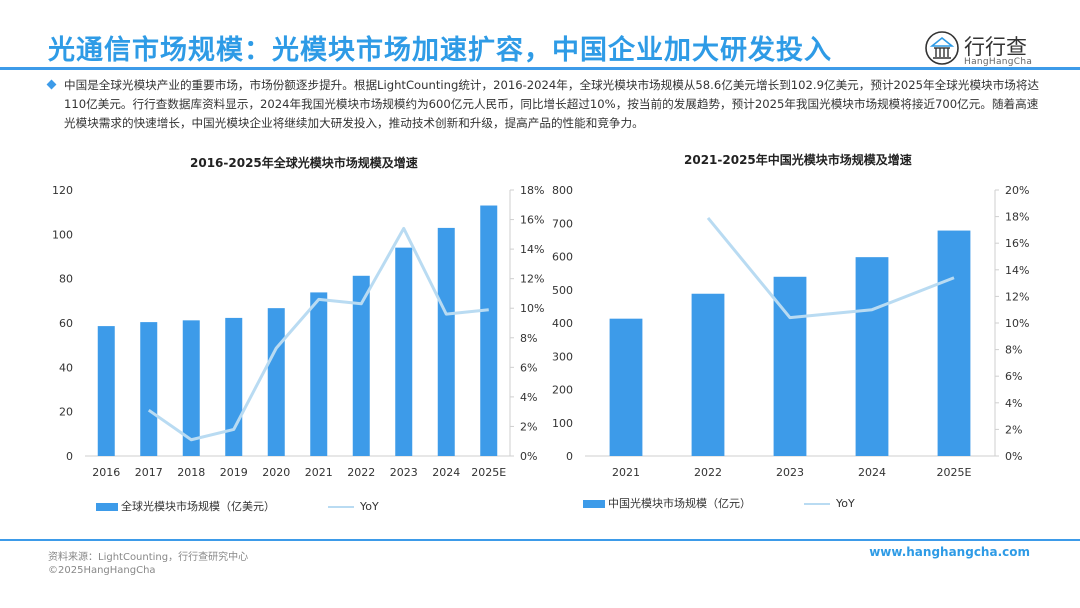 The width and height of the screenshot is (1080, 608). Describe the element at coordinates (562, 423) in the screenshot. I see `chart2-y-tick-label: 100` at that location.